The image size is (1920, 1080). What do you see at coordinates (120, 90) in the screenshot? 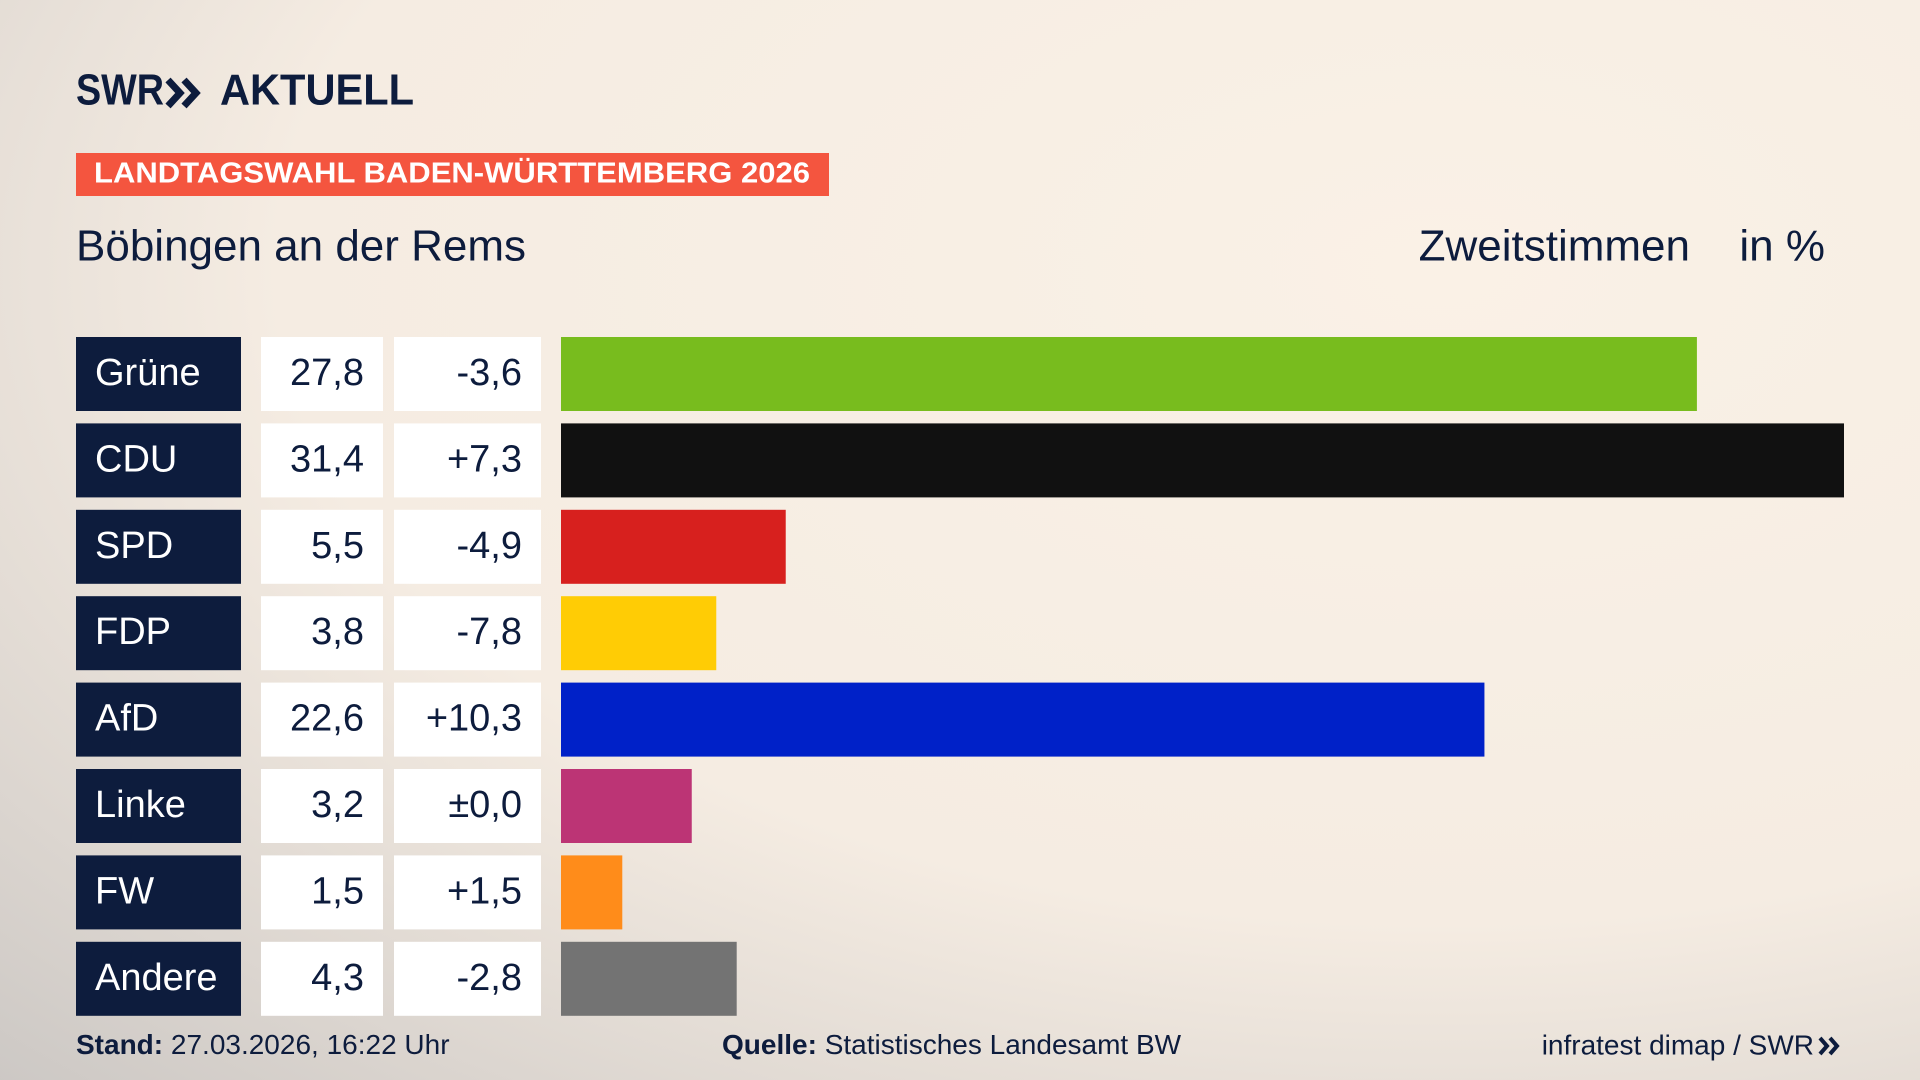
I see `brand: SWR` at bounding box center [120, 90].